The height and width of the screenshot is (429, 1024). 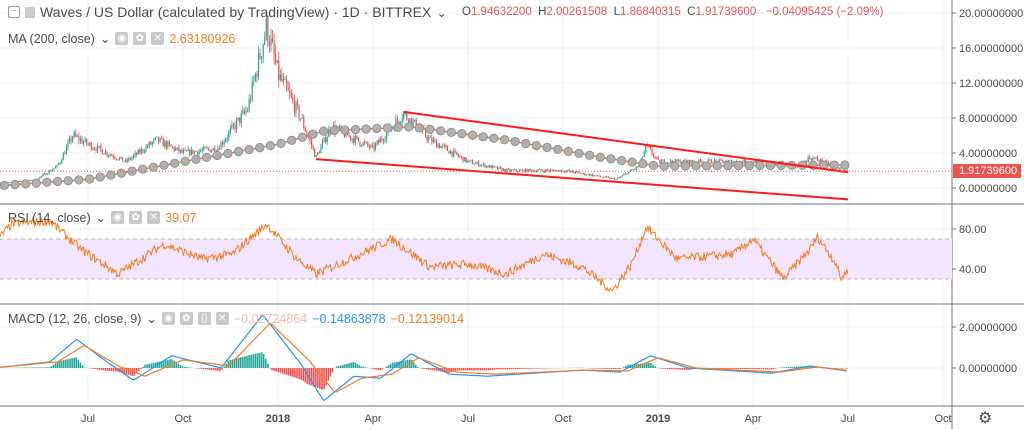 I want to click on macd-axis-label: 0.00000000, so click(x=988, y=369).